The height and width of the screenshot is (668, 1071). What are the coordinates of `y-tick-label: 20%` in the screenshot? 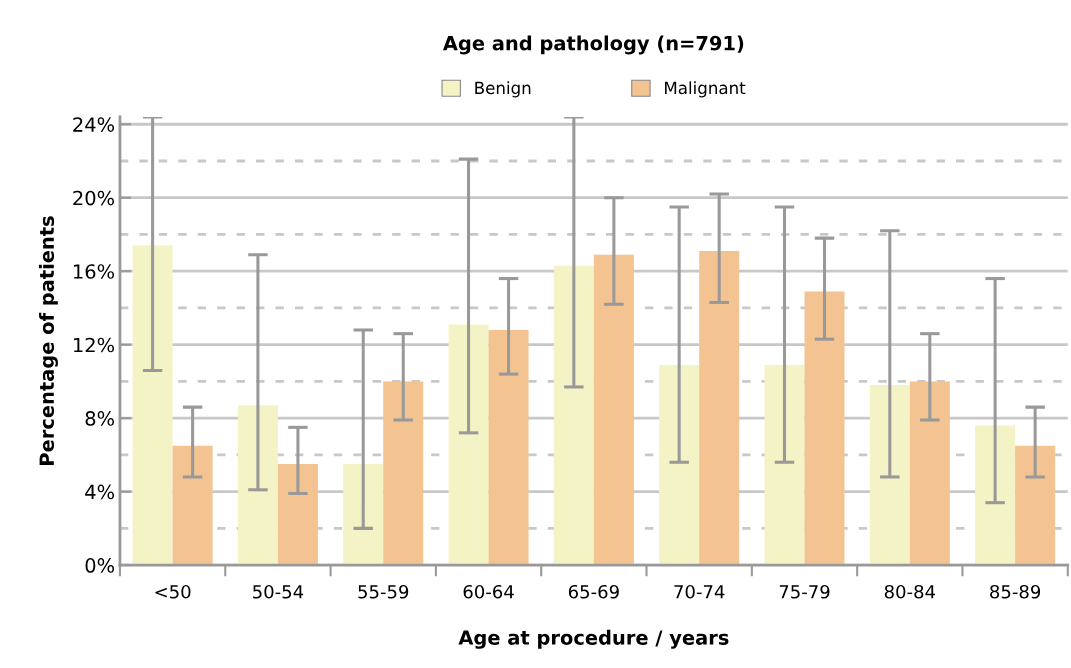 It's located at (94, 198).